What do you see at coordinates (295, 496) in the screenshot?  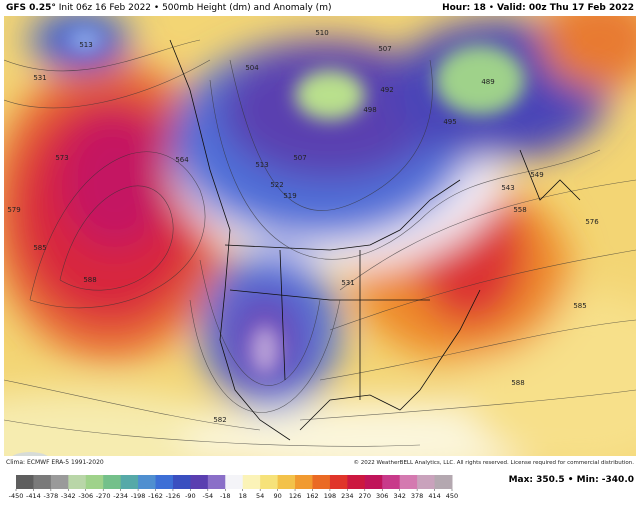 I see `colorbar-label: 126` at bounding box center [295, 496].